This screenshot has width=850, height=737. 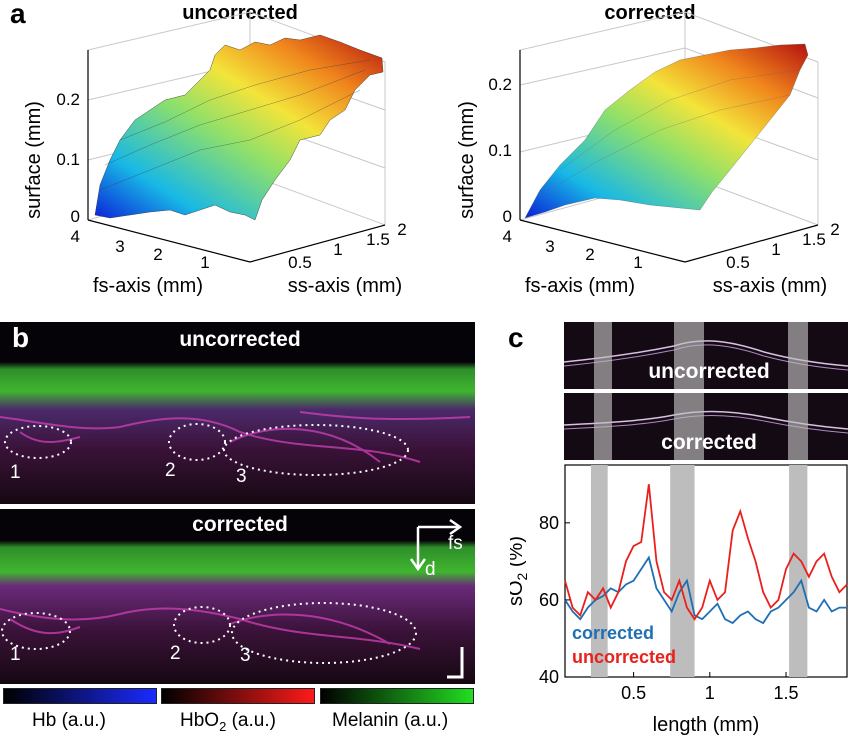 I want to click on left-fs-tick-2: 2, so click(x=157, y=254).